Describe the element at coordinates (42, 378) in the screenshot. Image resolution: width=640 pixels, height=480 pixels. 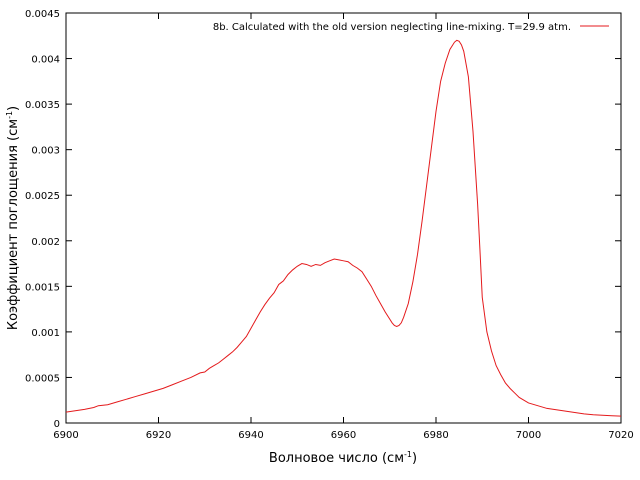
I see `y-tick-label: 0.0005` at that location.